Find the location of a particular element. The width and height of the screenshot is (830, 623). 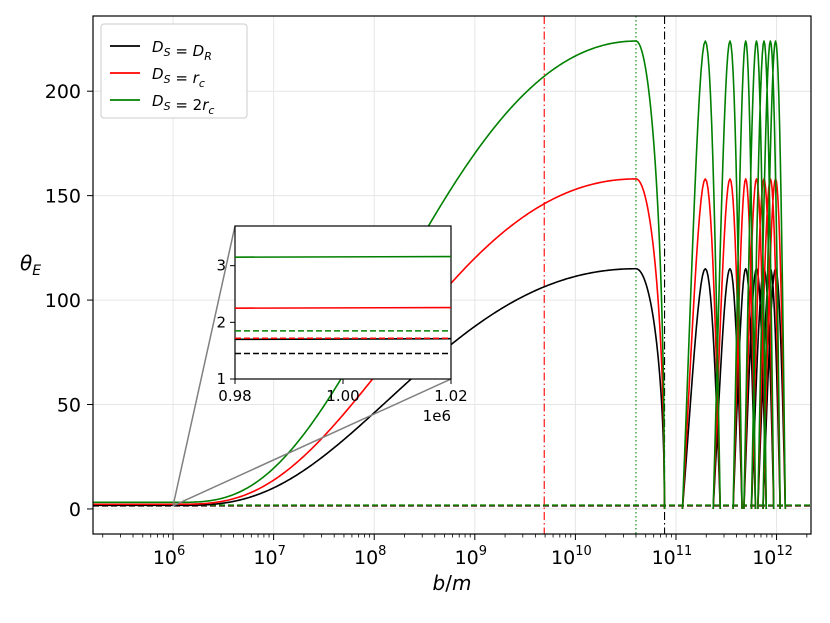

y-axis-label: θE is located at coordinates (30, 265).